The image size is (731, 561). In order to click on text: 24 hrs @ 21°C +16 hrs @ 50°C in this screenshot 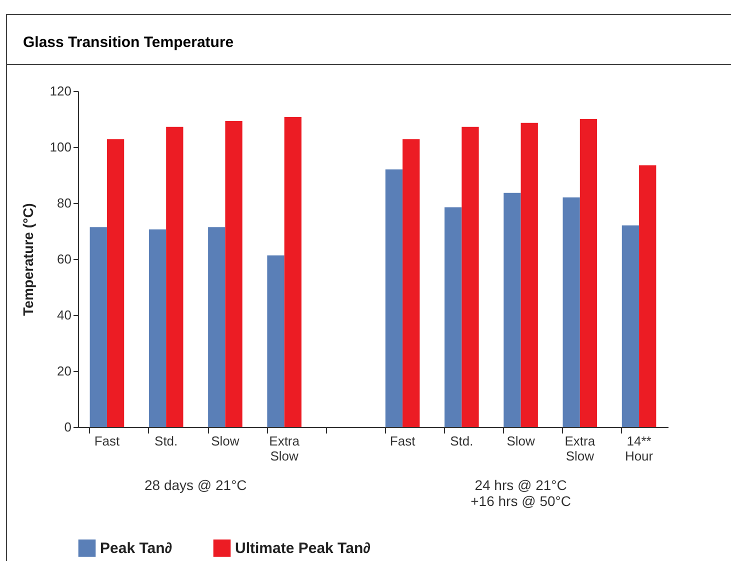, I will do `click(520, 493)`.